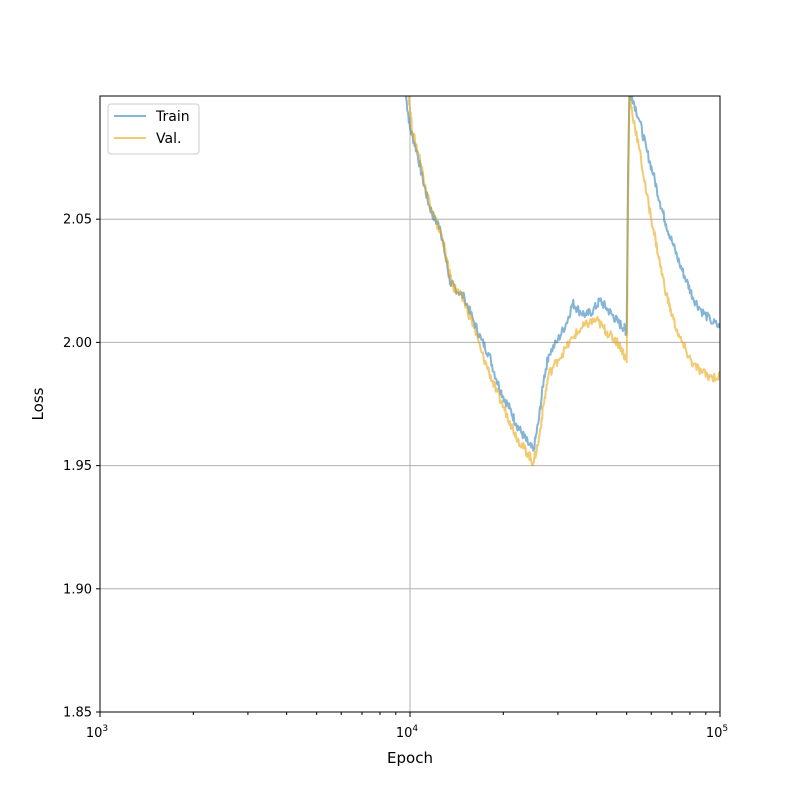 The image size is (800, 800). Describe the element at coordinates (77, 589) in the screenshot. I see `y-tick-label: 1.90` at that location.